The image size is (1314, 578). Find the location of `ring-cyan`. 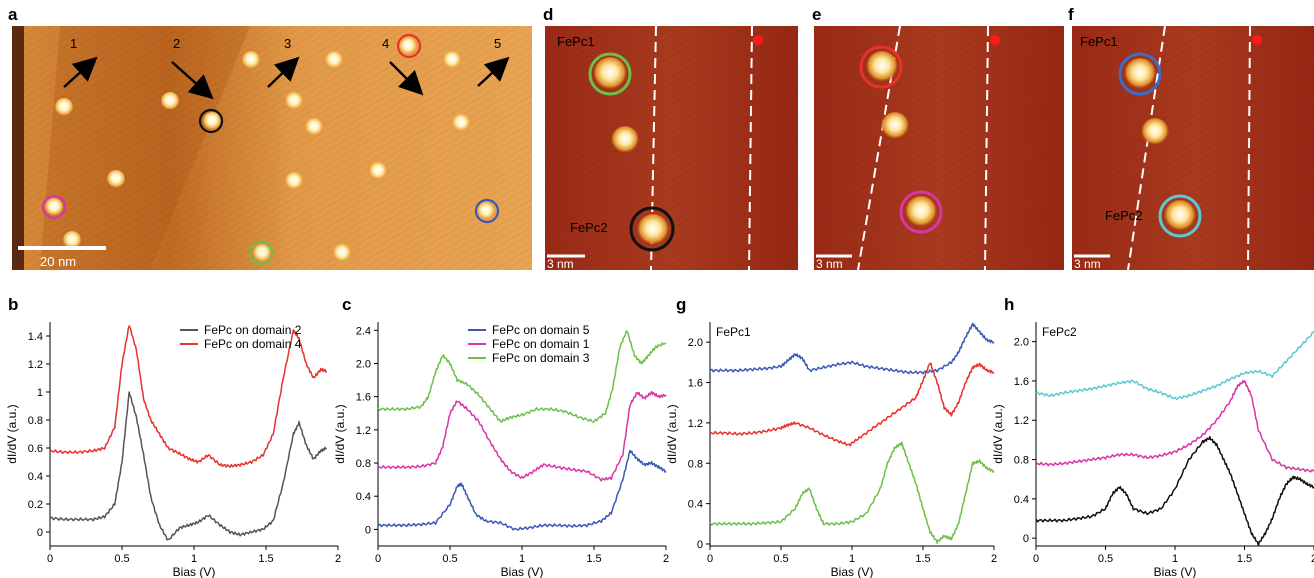

ring-cyan is located at coordinates (1180, 216).